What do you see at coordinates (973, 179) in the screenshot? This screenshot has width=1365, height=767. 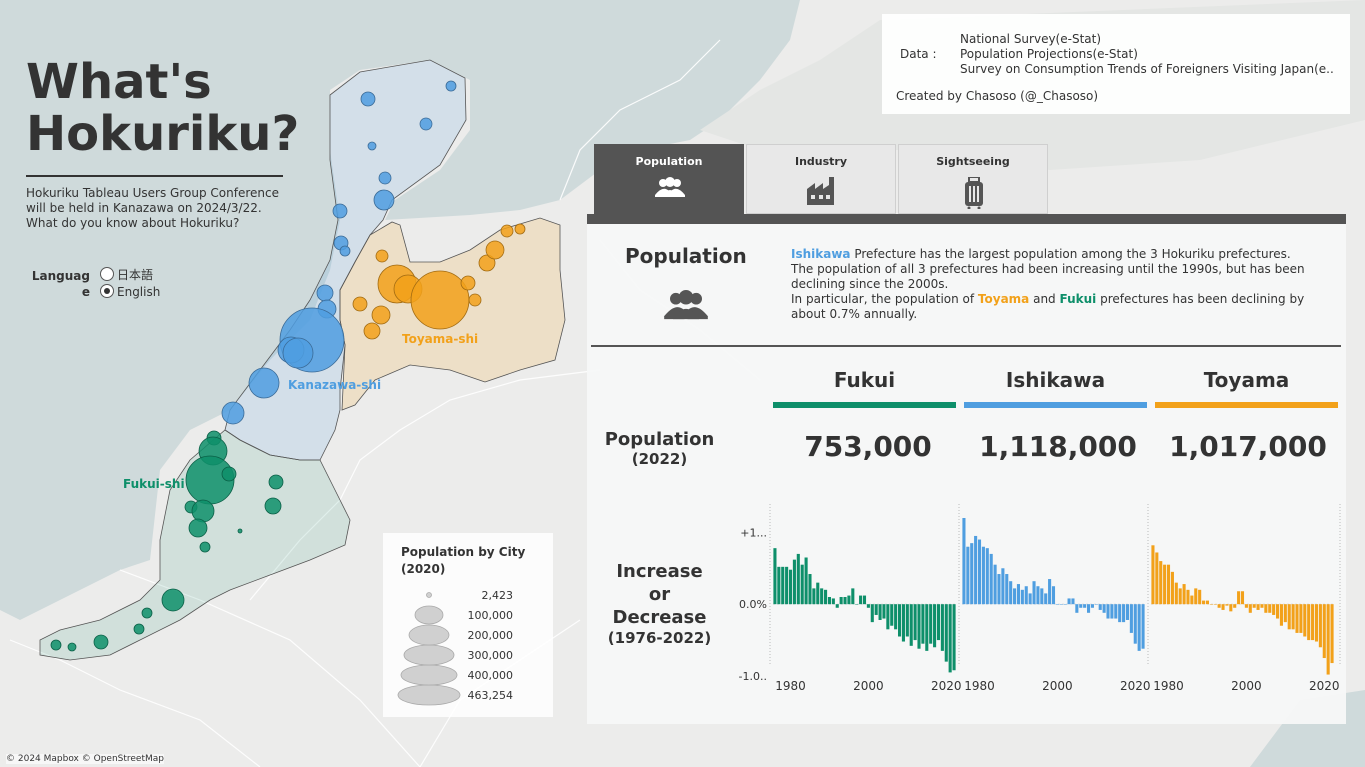 I see `tab-sightseeing: Sightseeing` at bounding box center [973, 179].